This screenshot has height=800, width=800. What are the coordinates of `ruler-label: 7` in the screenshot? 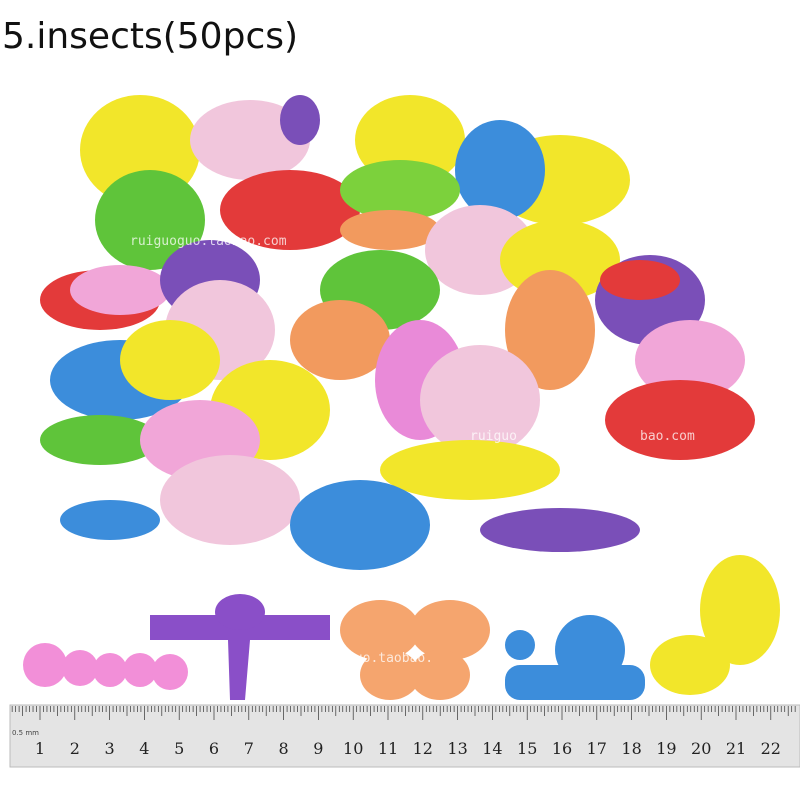 It's located at (249, 748).